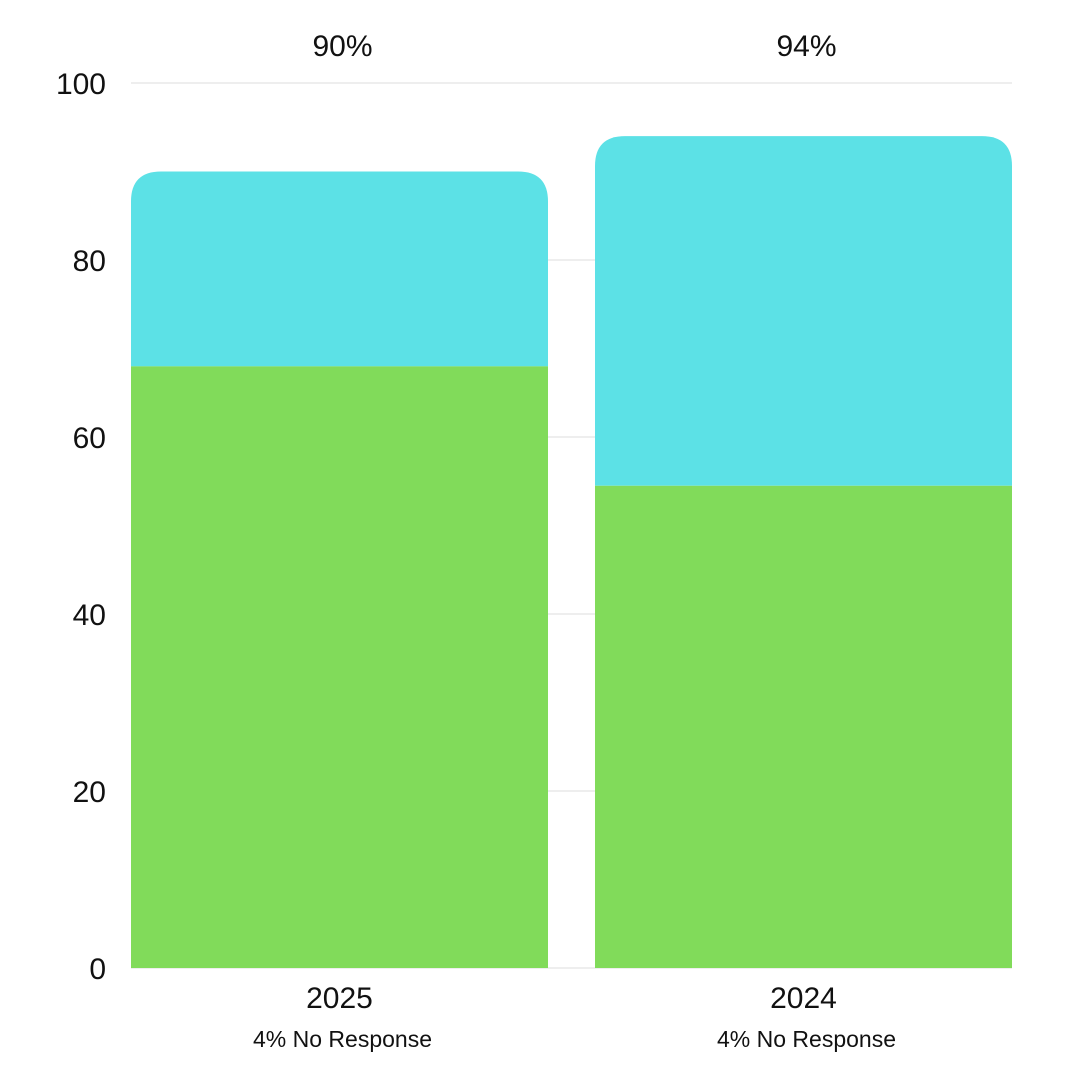 Image resolution: width=1080 pixels, height=1080 pixels. I want to click on x-axis-labels: 2025 4% No Response 2024 4% No Response, so click(574, 1017).